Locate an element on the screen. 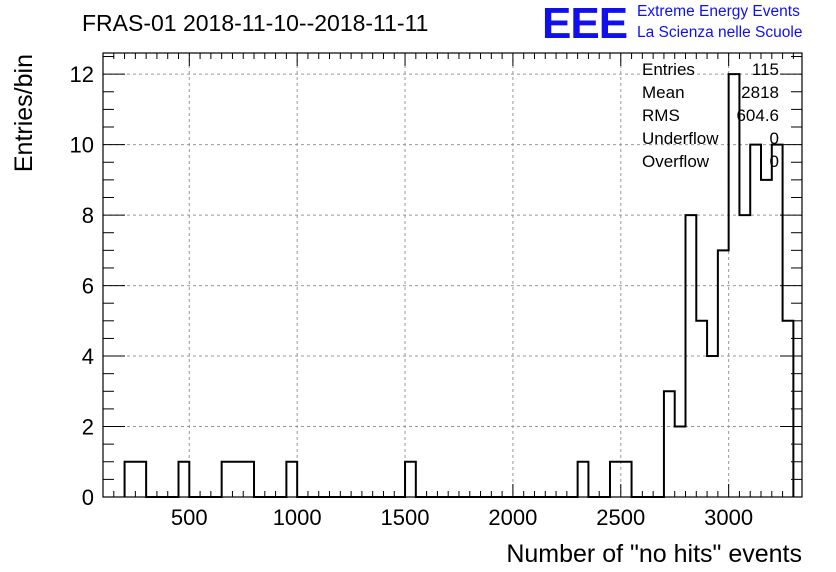  stat-label-underflow: Underflow is located at coordinates (680, 138).